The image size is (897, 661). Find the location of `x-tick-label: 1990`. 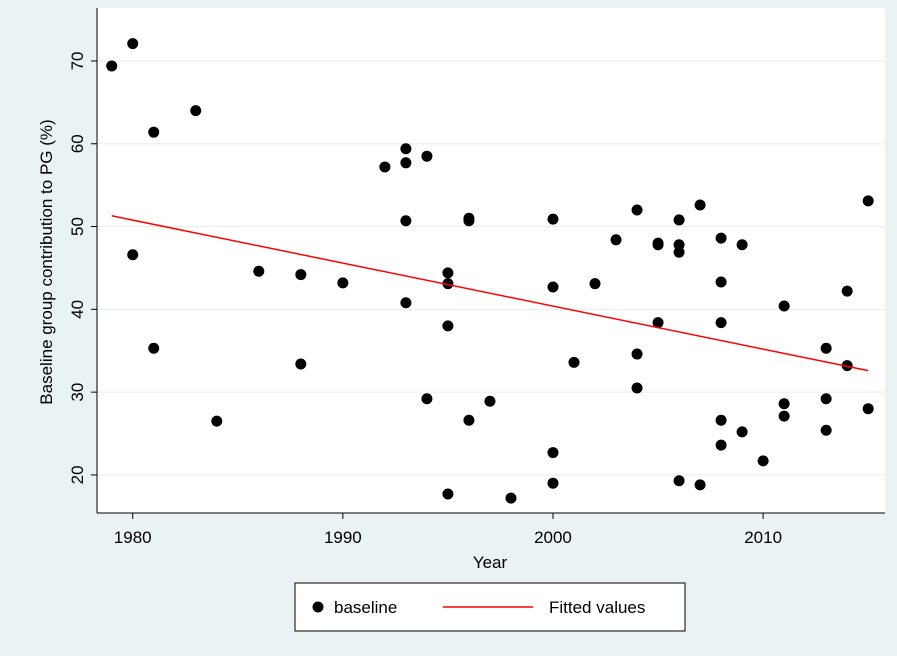

x-tick-label: 1990 is located at coordinates (343, 537).